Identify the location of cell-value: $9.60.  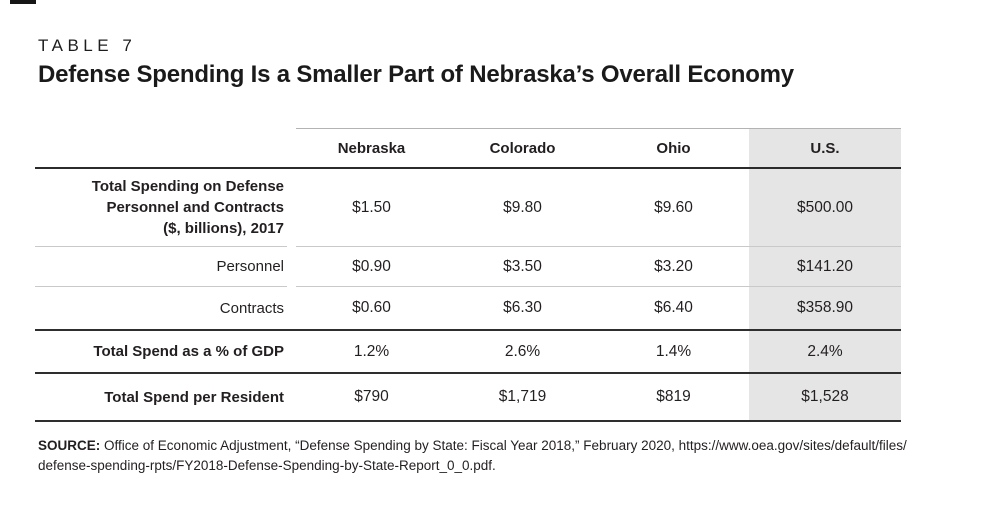
(673, 208).